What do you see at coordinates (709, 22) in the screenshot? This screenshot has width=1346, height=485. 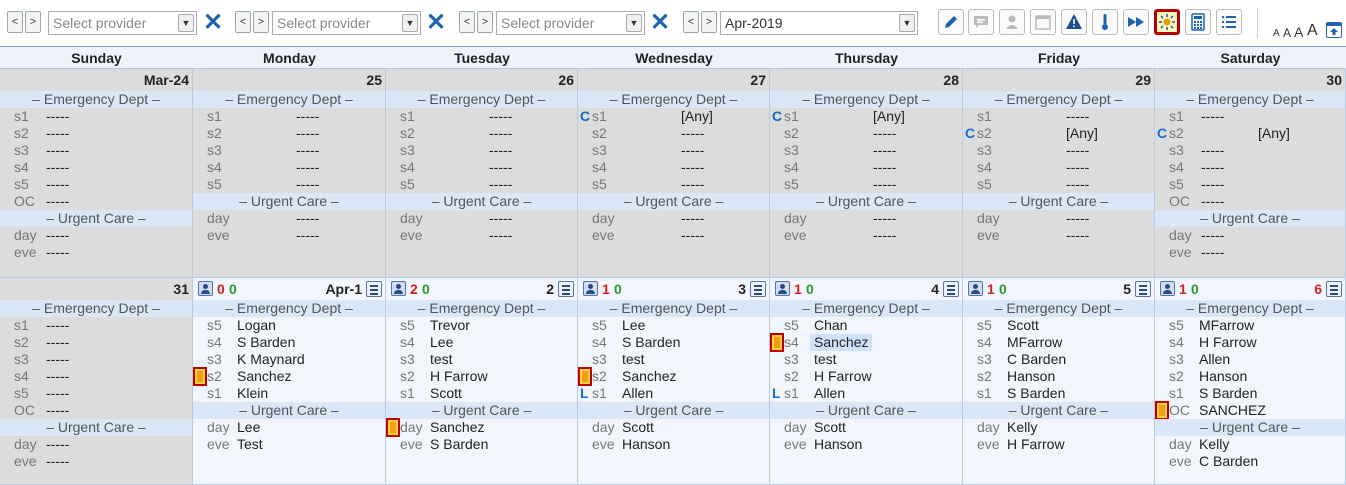 I see `next-month-button: >` at bounding box center [709, 22].